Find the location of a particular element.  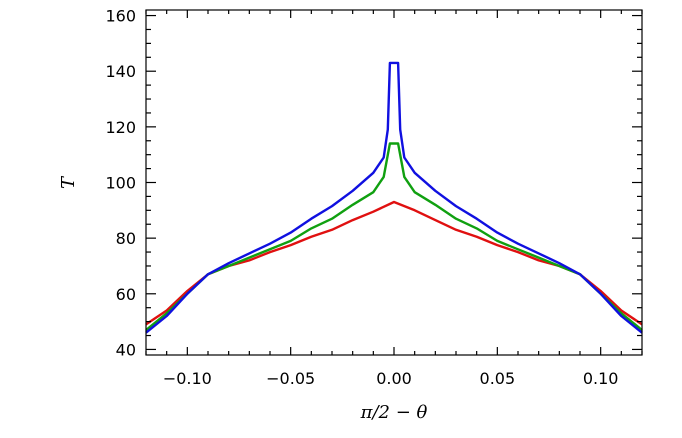

y-tick-label: 100 is located at coordinates (120, 183).